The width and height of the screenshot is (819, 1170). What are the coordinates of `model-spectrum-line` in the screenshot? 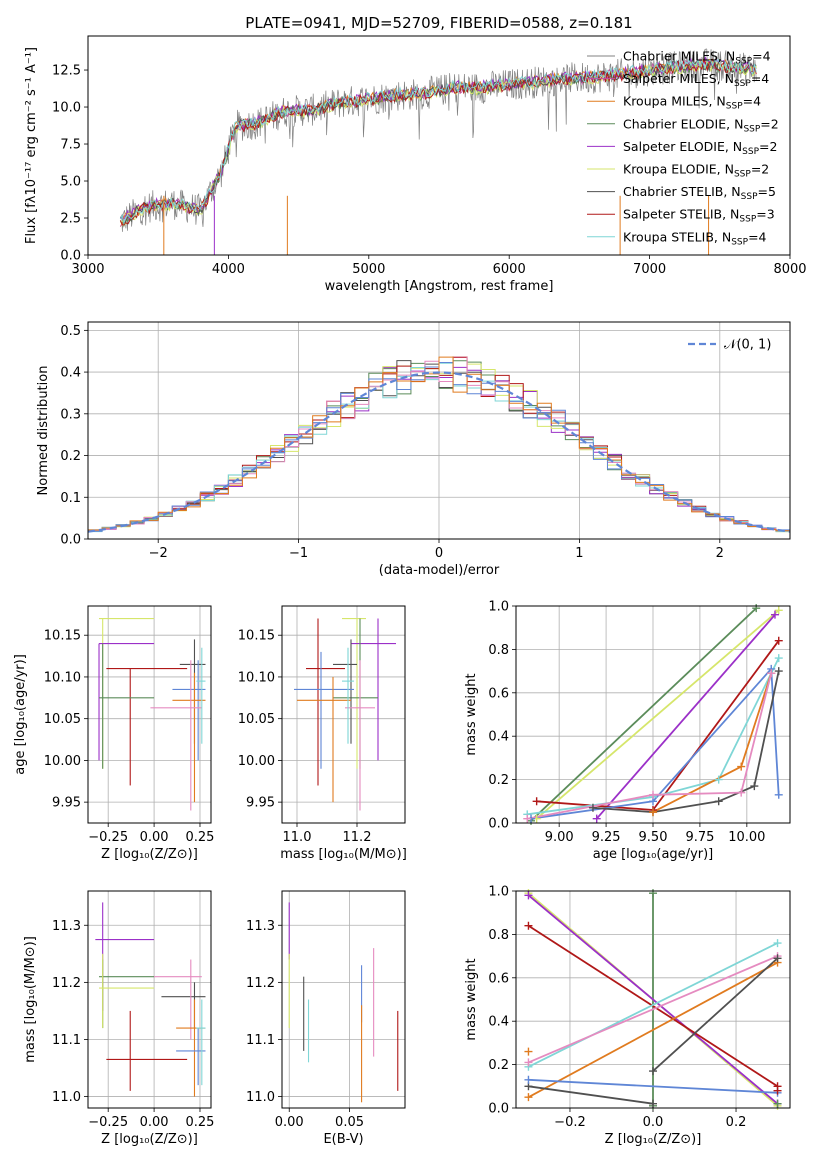 It's located at (438, 141).